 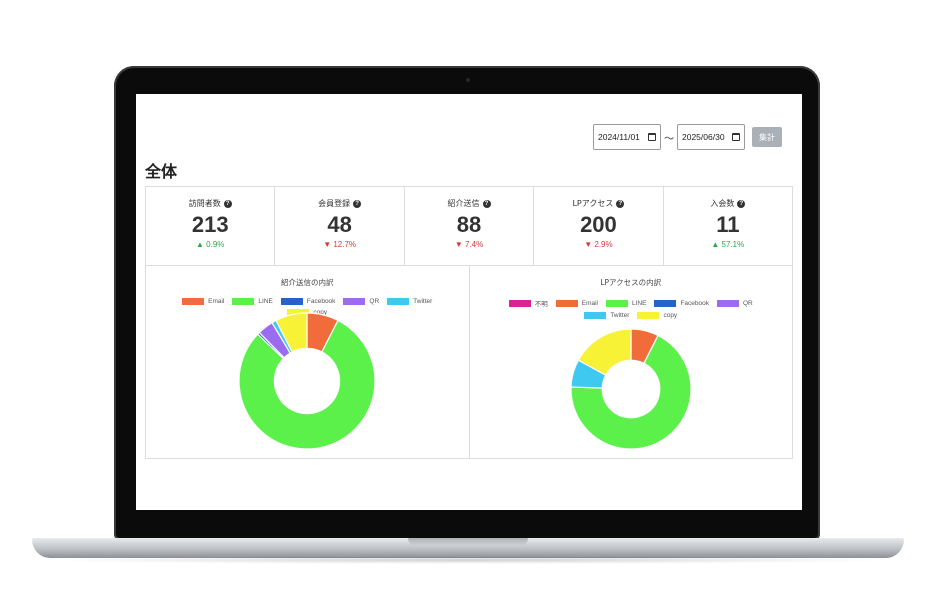 I want to click on stat-visitors: 訪問者数 ? 213 ▲ 0.9%, so click(x=211, y=226).